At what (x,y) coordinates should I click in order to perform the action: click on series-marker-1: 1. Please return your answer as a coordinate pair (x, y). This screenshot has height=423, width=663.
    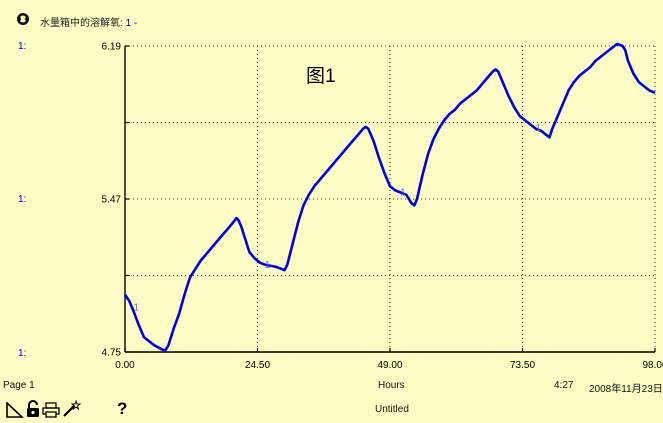
    Looking at the image, I should click on (268, 265).